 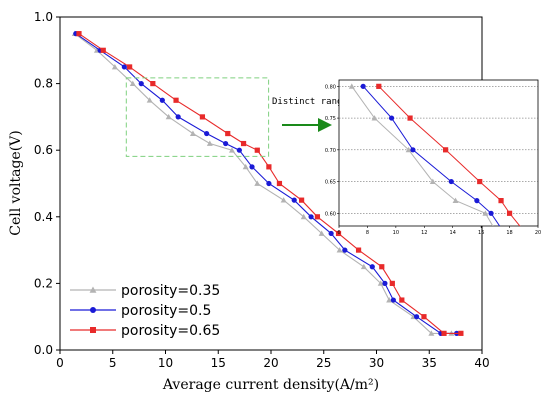 What do you see at coordinates (481, 363) in the screenshot?
I see `x-tick-label: 40` at bounding box center [481, 363].